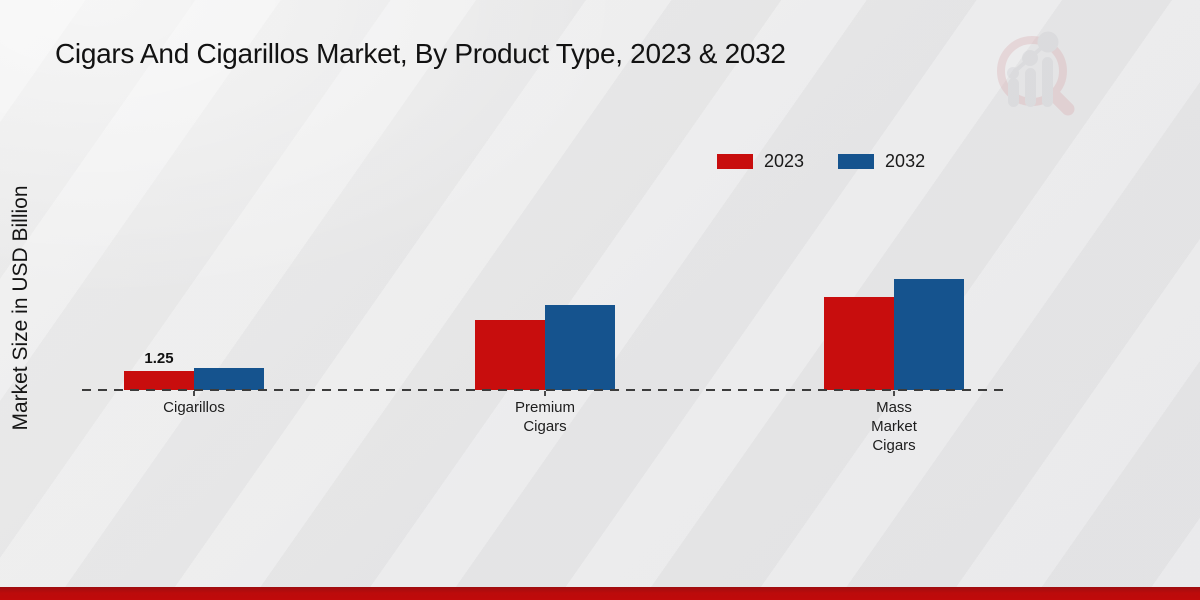 The height and width of the screenshot is (600, 1200). Describe the element at coordinates (735, 161) in the screenshot. I see `legend-swatch-2023` at that location.